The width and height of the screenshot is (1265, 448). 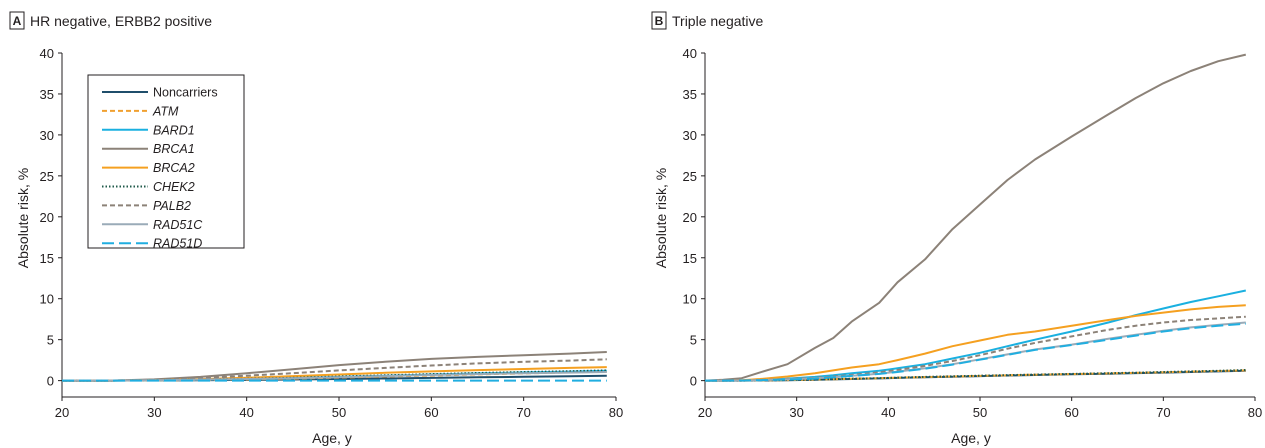 I want to click on legend-label-rad51d: RAD51D, so click(x=177, y=244).